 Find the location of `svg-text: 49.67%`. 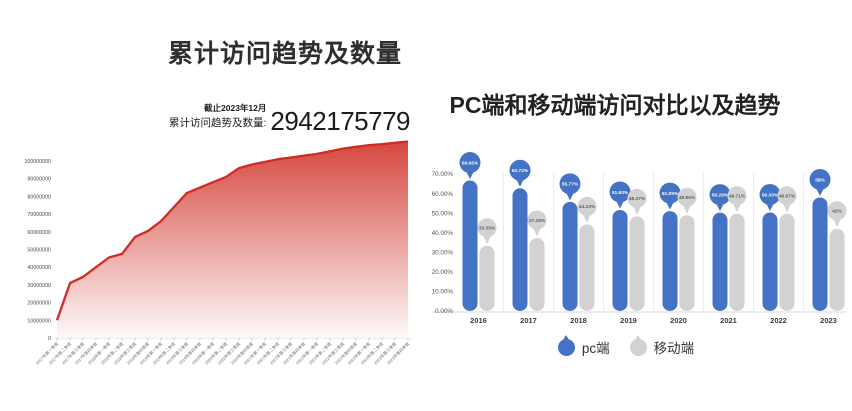

svg-text: 49.67% is located at coordinates (787, 197).